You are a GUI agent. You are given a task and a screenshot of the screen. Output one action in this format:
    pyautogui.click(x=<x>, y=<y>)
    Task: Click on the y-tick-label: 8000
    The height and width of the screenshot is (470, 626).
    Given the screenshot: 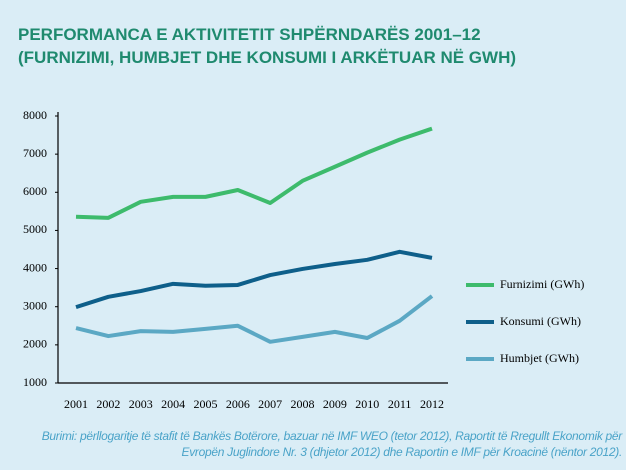 What is the action you would take?
    pyautogui.click(x=35, y=115)
    